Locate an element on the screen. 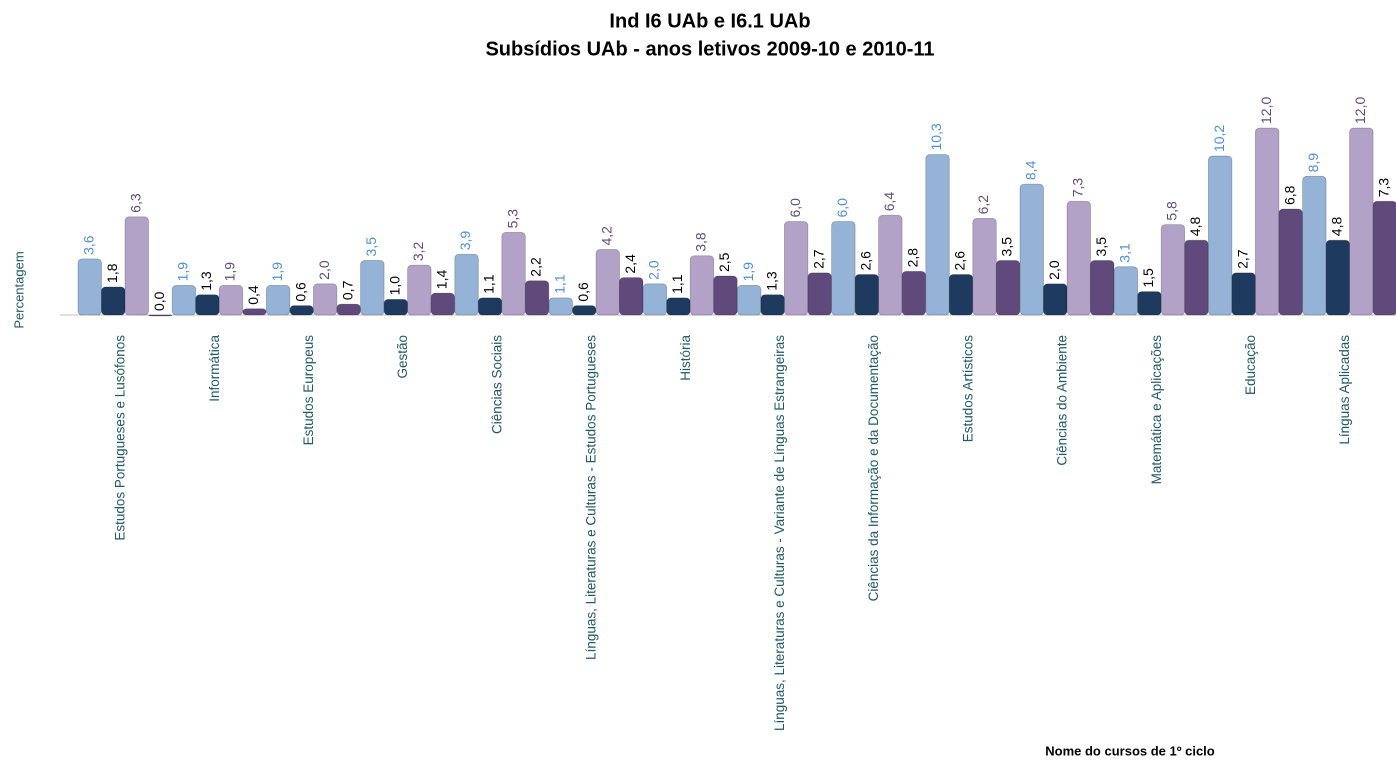 The width and height of the screenshot is (1396, 762). x-tick-label: Estudos Artísticos is located at coordinates (967, 389).